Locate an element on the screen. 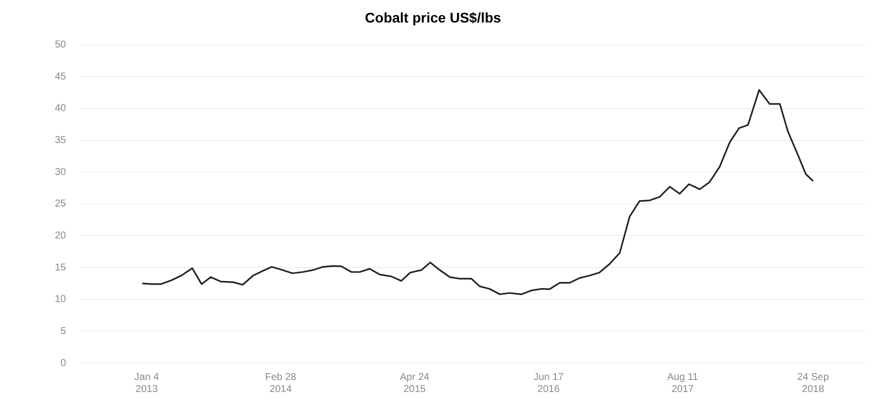 This screenshot has height=411, width=885. x-tick-label: Aug 11 2017 is located at coordinates (682, 383).